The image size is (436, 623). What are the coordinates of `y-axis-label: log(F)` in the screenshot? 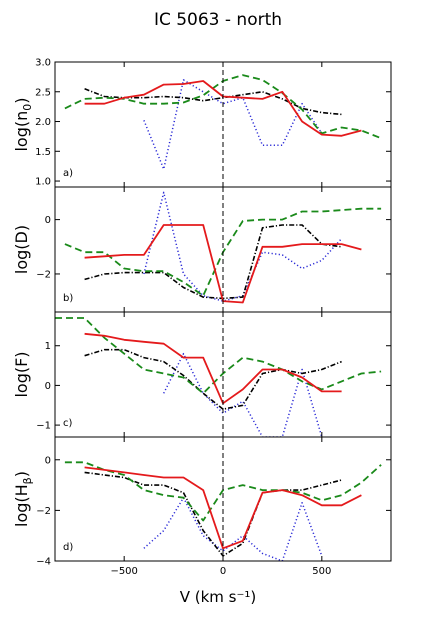 It's located at (21, 374).